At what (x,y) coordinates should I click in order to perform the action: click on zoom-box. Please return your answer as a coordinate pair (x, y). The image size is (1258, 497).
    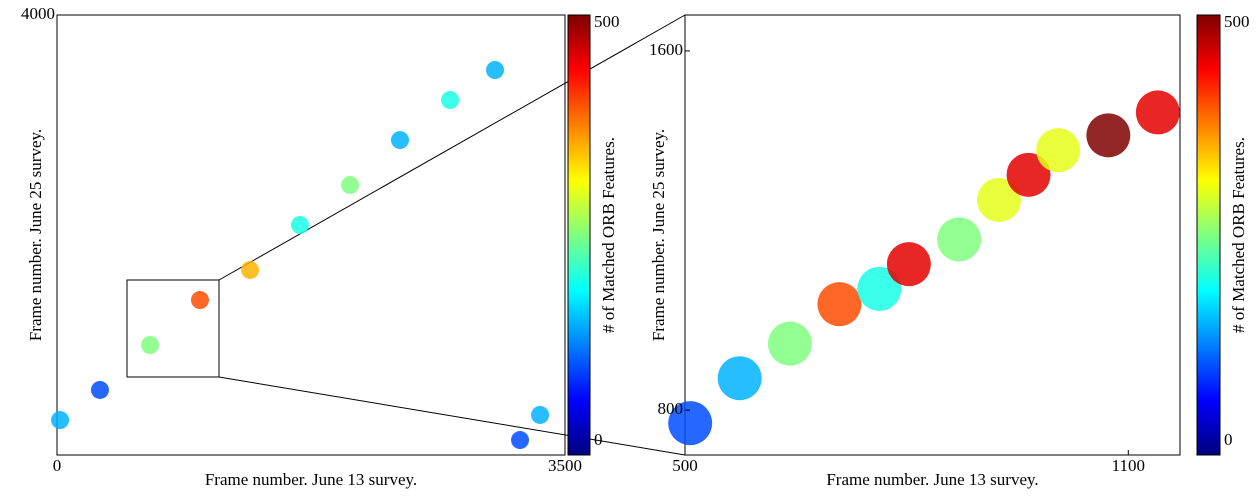
    Looking at the image, I should click on (173, 328).